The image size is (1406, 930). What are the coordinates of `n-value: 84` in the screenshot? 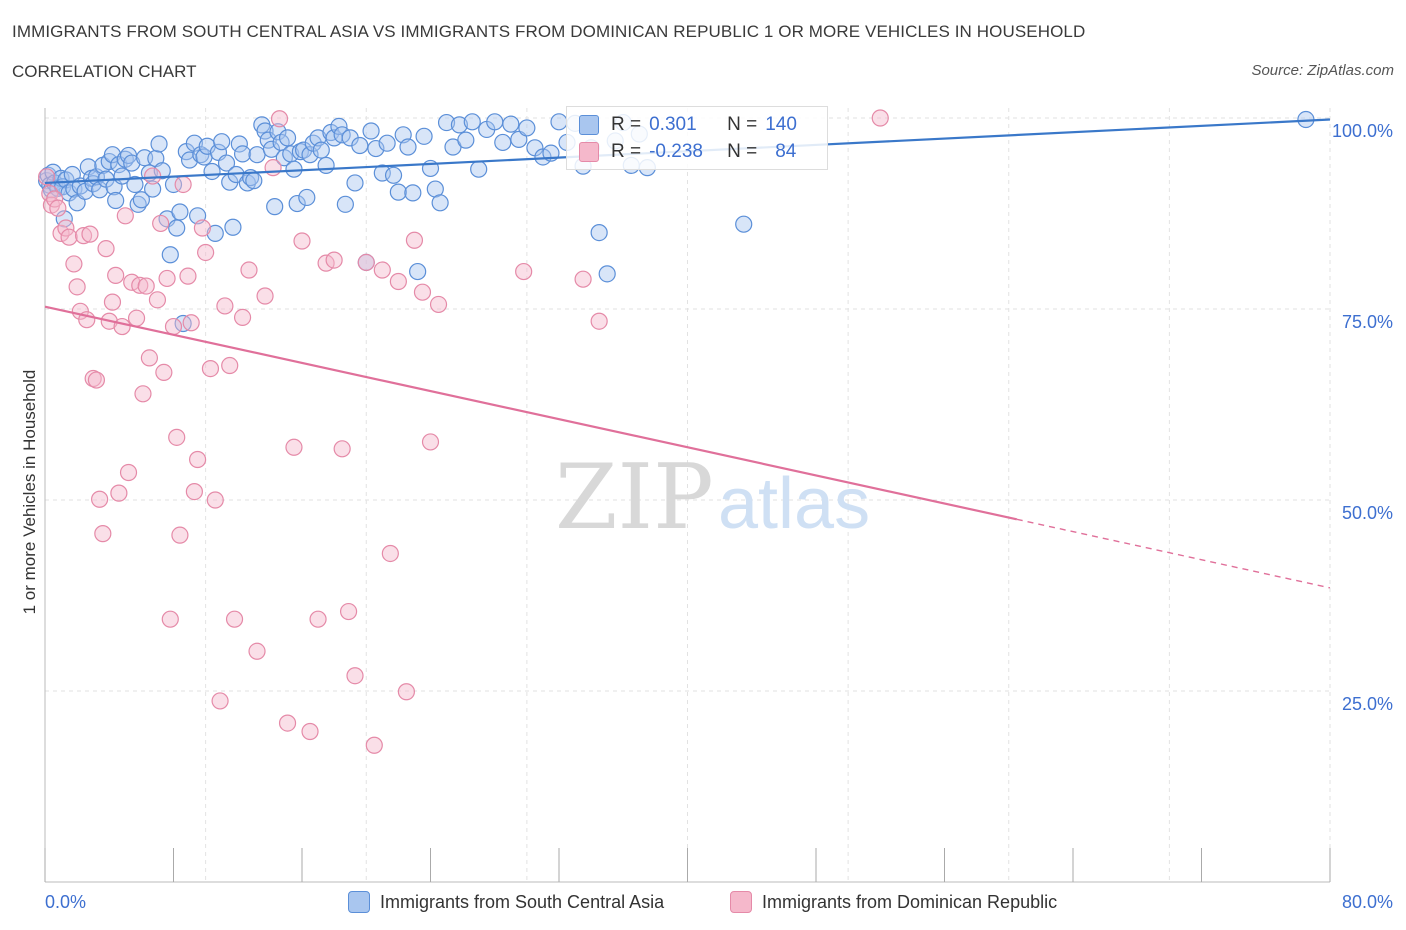 It's located at (786, 151).